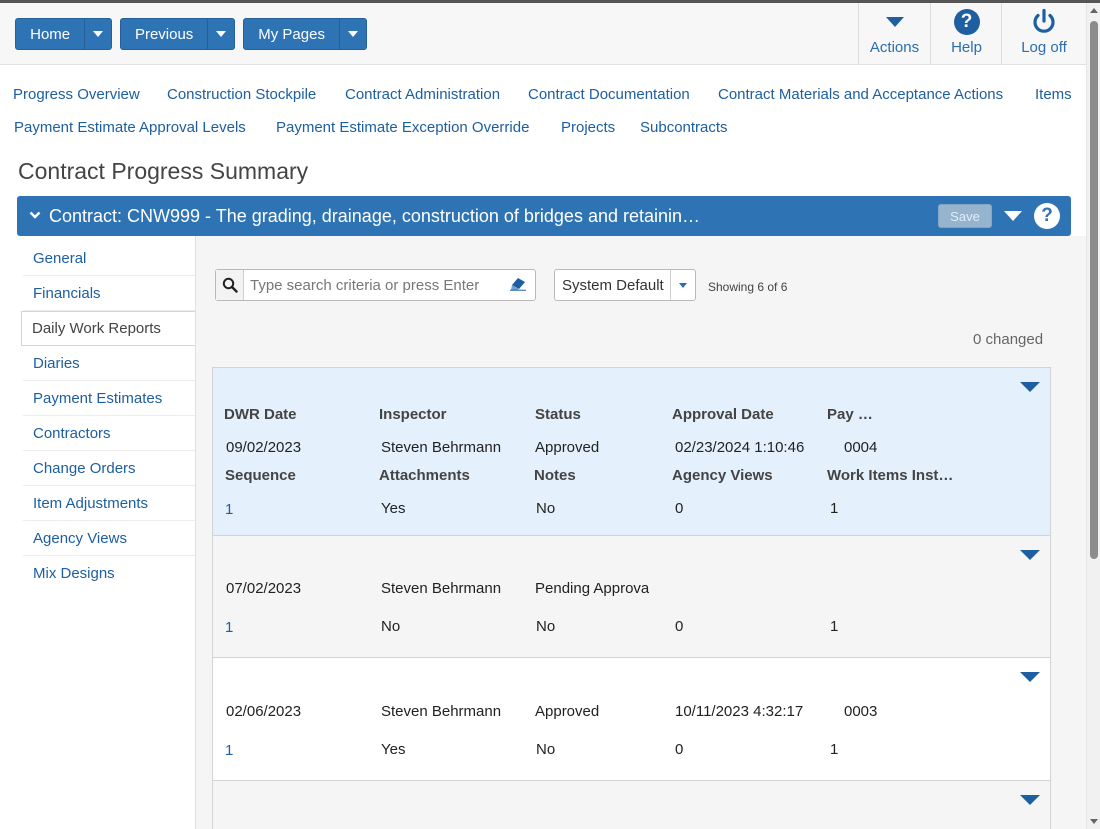  Describe the element at coordinates (1094, 821) in the screenshot. I see `scroll-down-icon` at that location.